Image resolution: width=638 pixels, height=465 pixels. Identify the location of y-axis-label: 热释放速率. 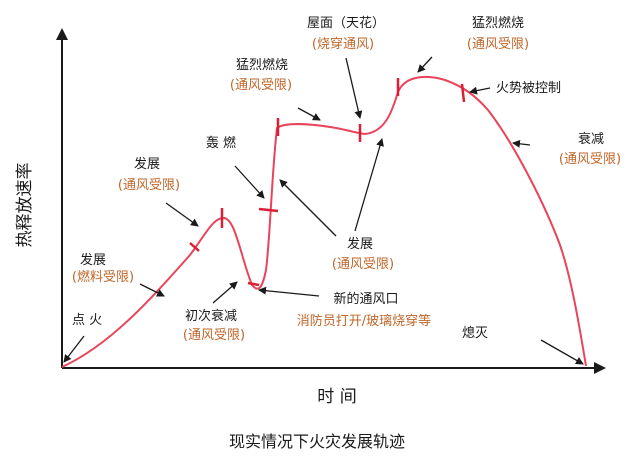
(25, 205).